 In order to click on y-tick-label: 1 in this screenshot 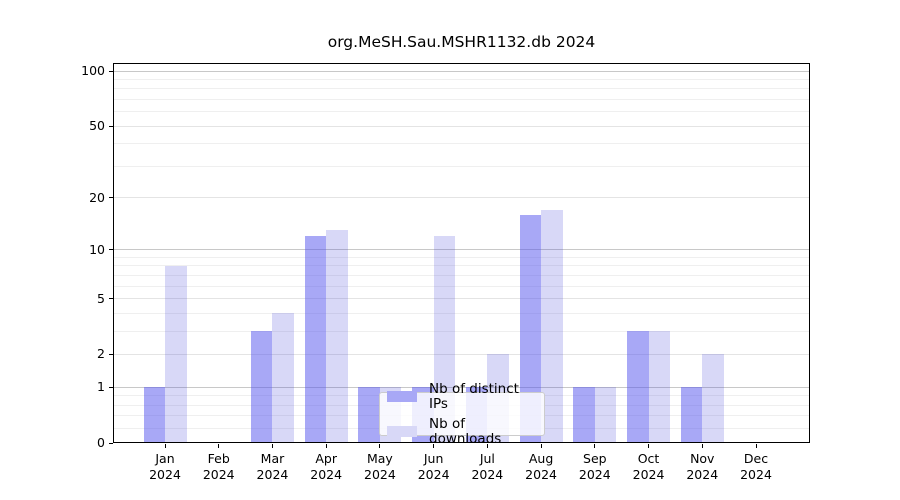, I will do `click(101, 387)`.